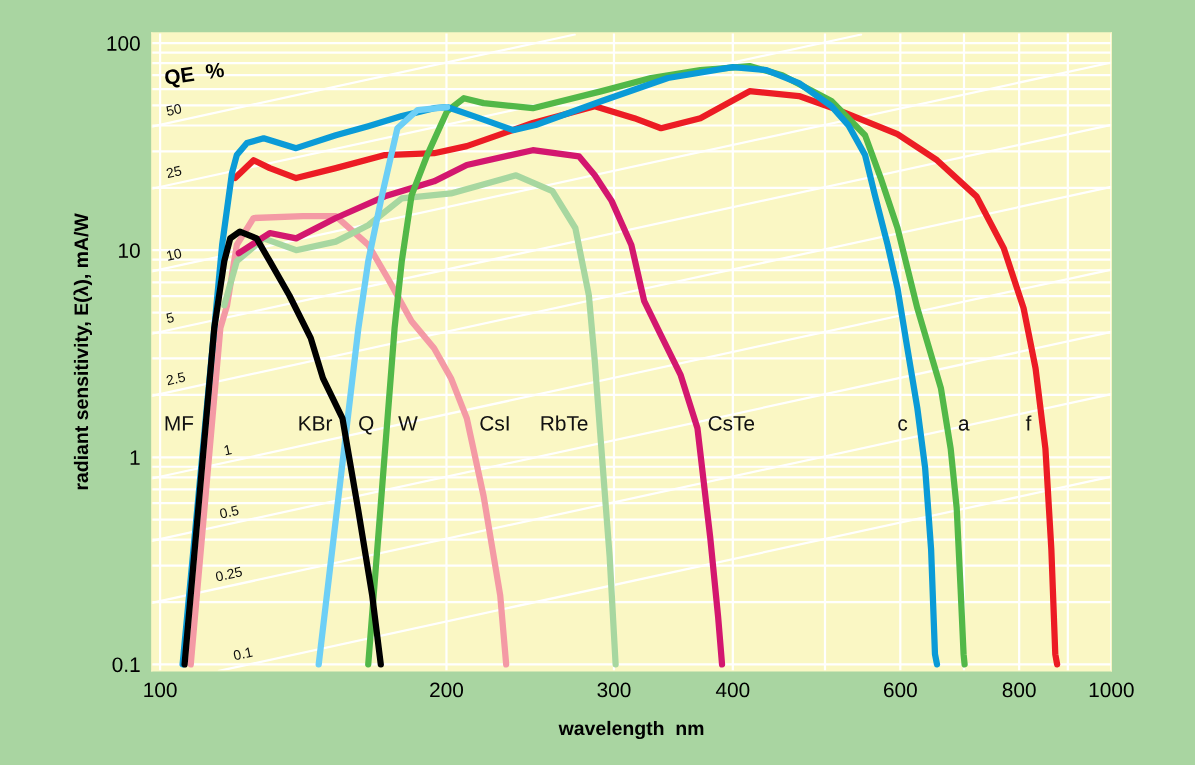 The height and width of the screenshot is (765, 1195). What do you see at coordinates (175, 378) in the screenshot?
I see `text: 2.5` at bounding box center [175, 378].